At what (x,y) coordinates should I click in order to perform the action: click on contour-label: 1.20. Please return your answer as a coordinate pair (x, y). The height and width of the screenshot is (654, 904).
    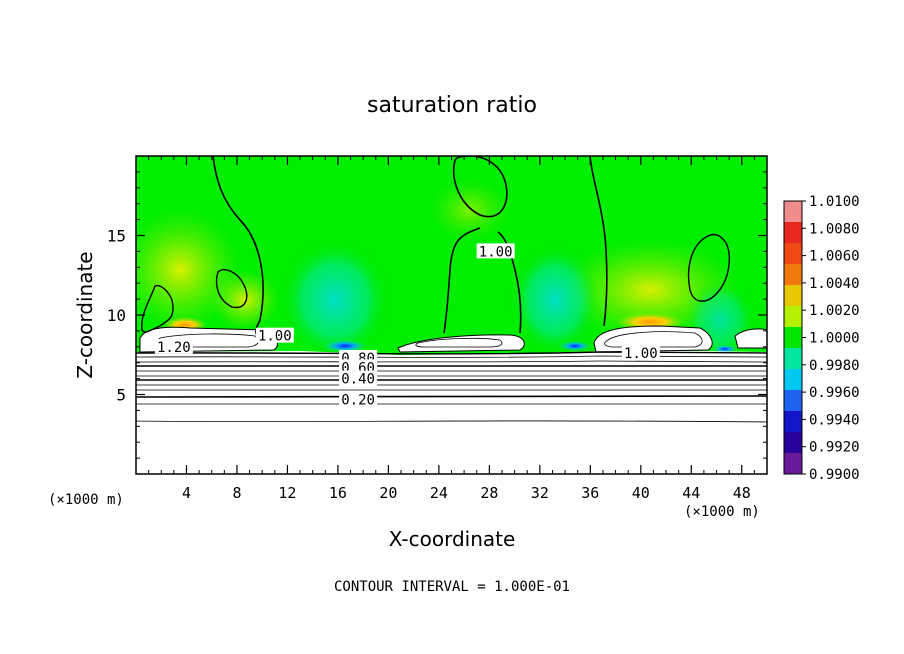
    Looking at the image, I should click on (174, 348).